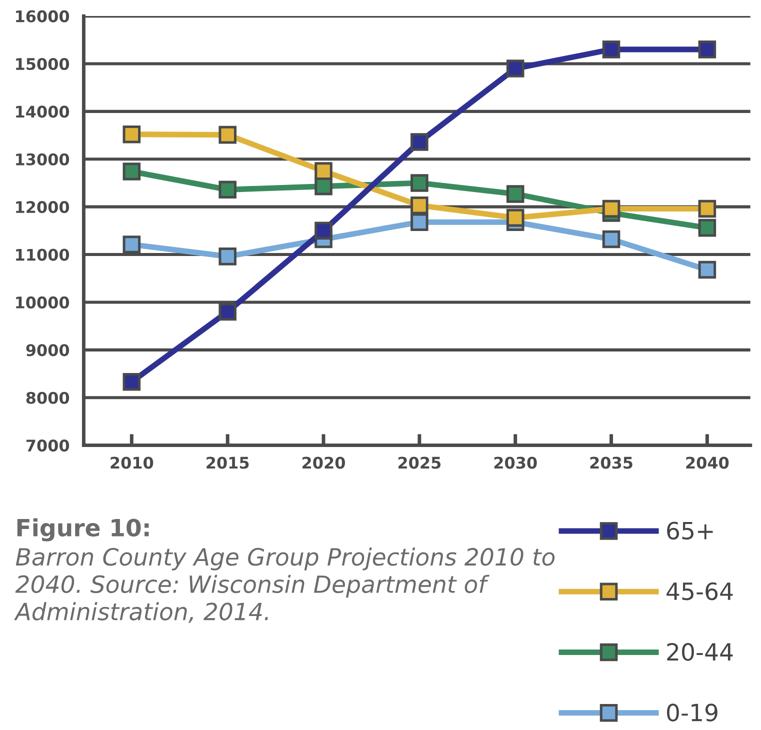  I want to click on y-tick-label: 7000, so click(48, 446).